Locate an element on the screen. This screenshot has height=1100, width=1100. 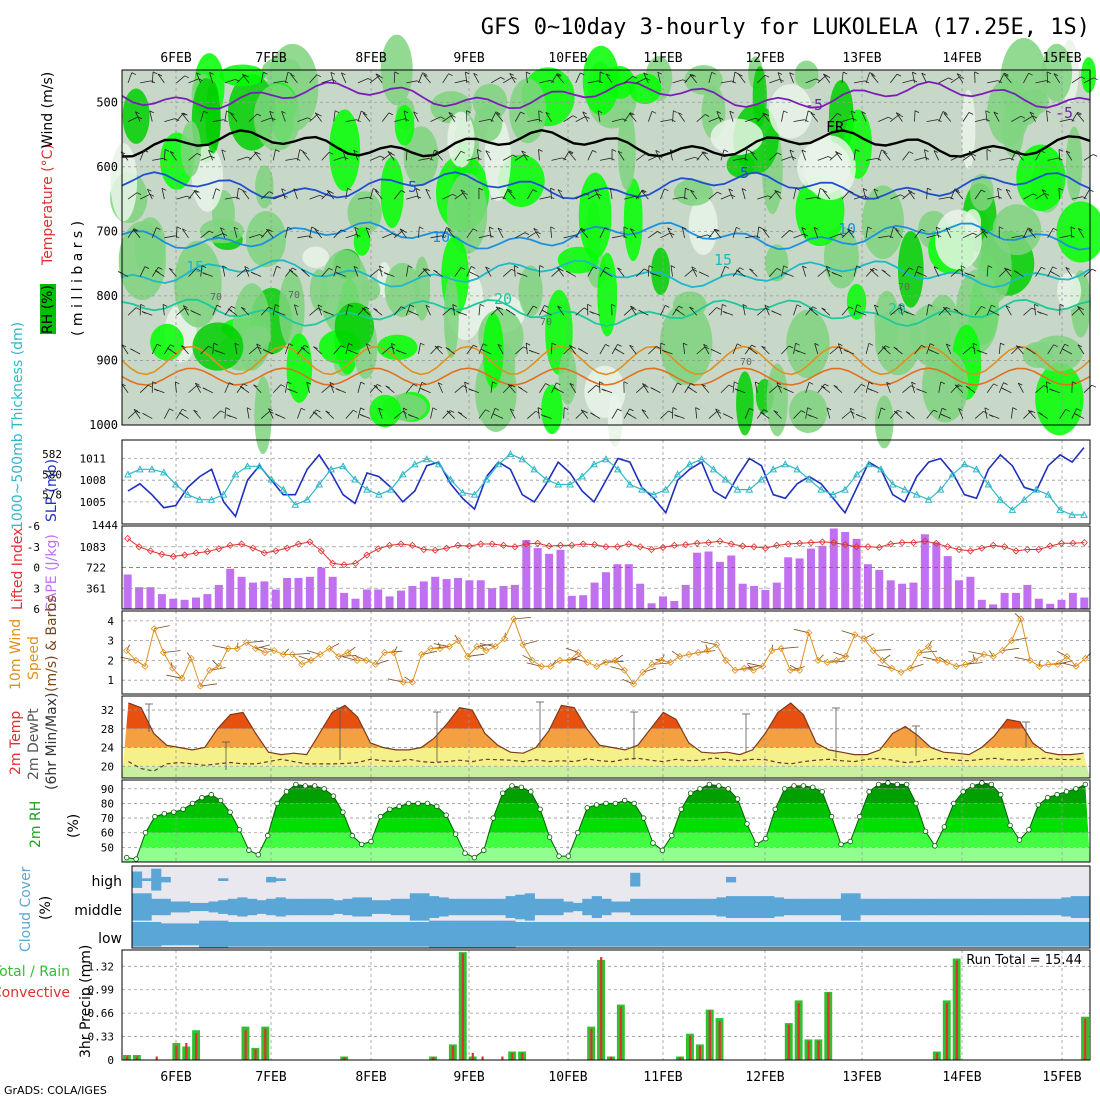
rh-contour-label: 70 is located at coordinates (294, 295).